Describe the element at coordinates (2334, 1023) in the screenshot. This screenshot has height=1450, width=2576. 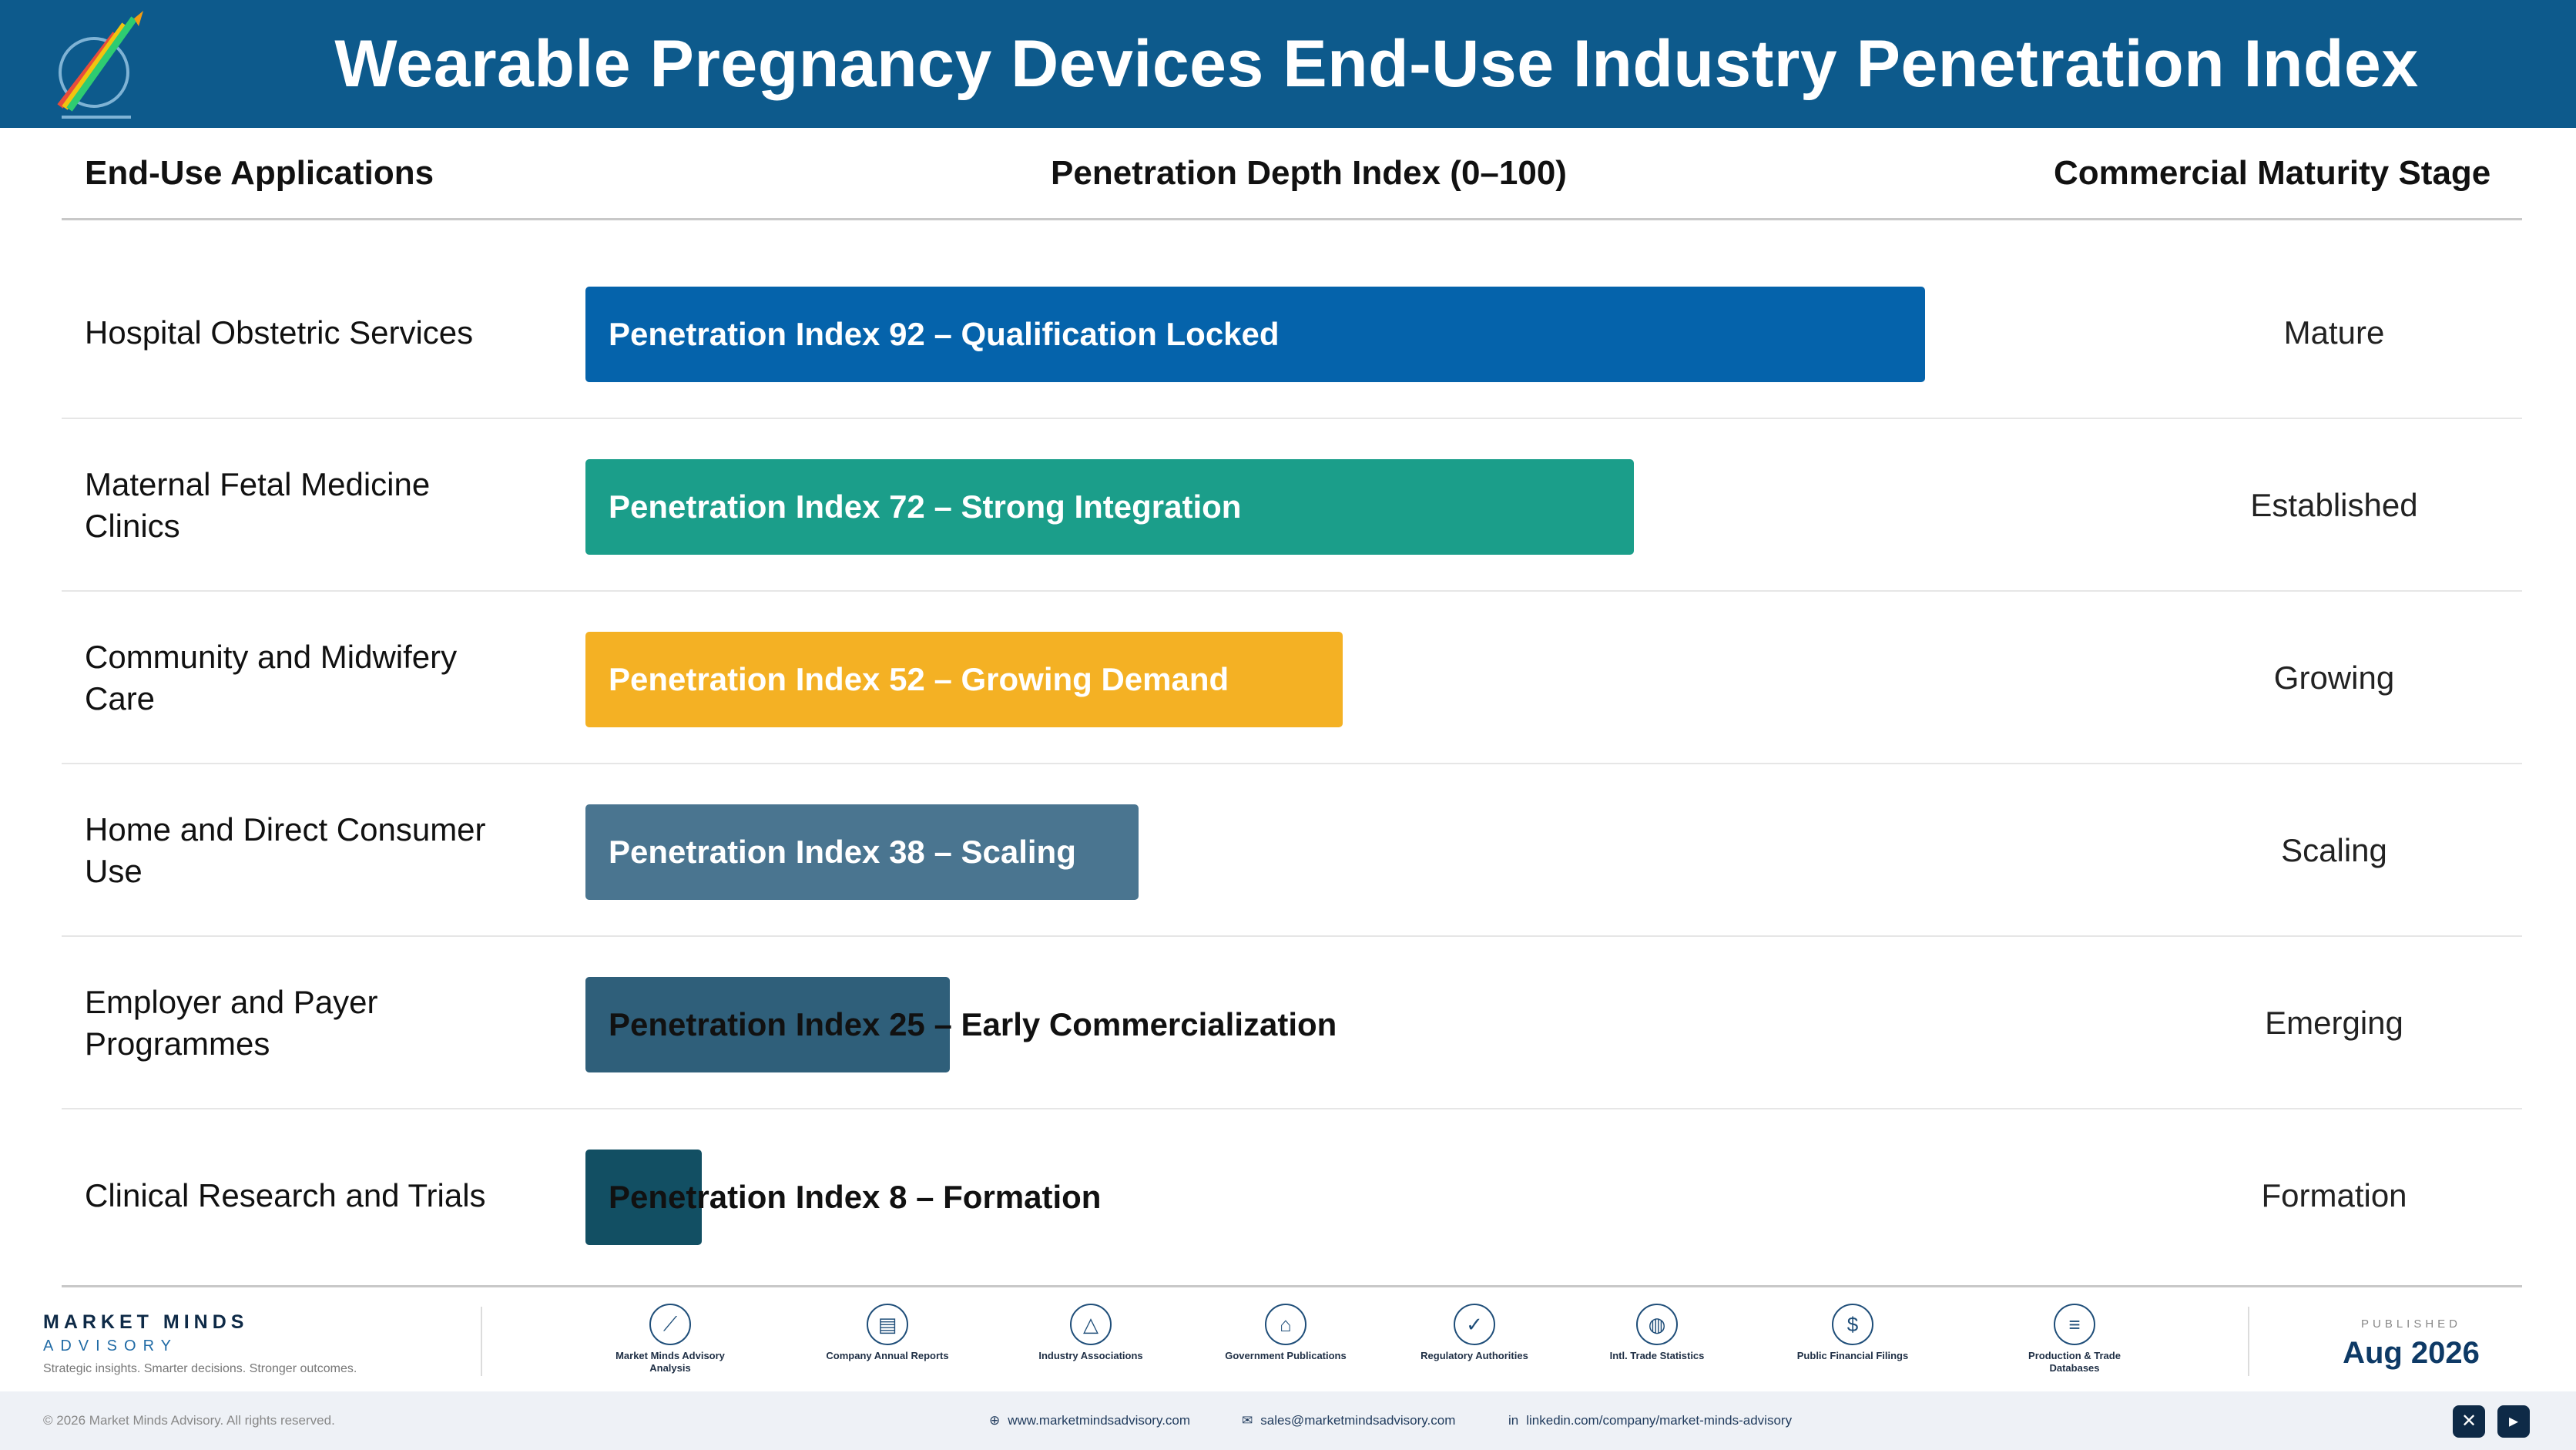
I see `maturity-stage: Emerging` at that location.